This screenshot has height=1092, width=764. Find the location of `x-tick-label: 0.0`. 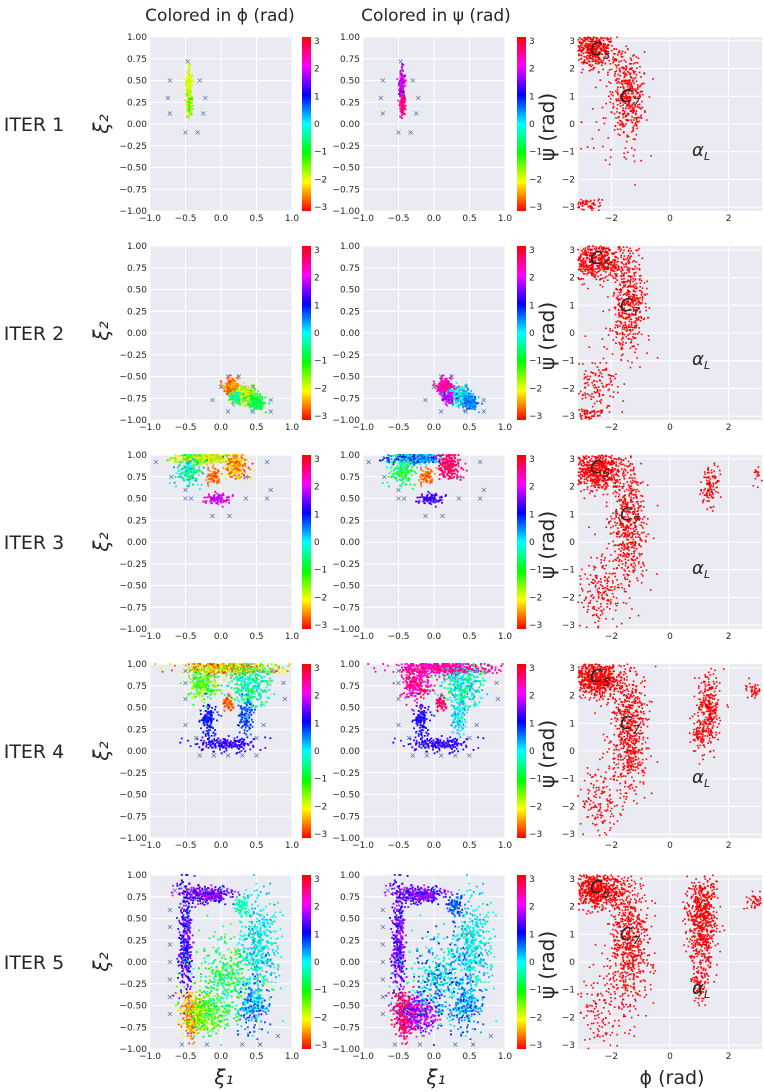

x-tick-label: 0.0 is located at coordinates (434, 219).